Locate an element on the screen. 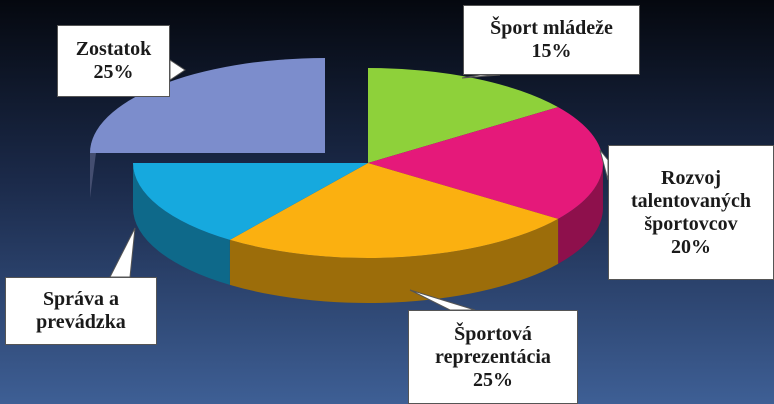 The image size is (774, 404). data-label: Správa a prevádzka is located at coordinates (81, 311).